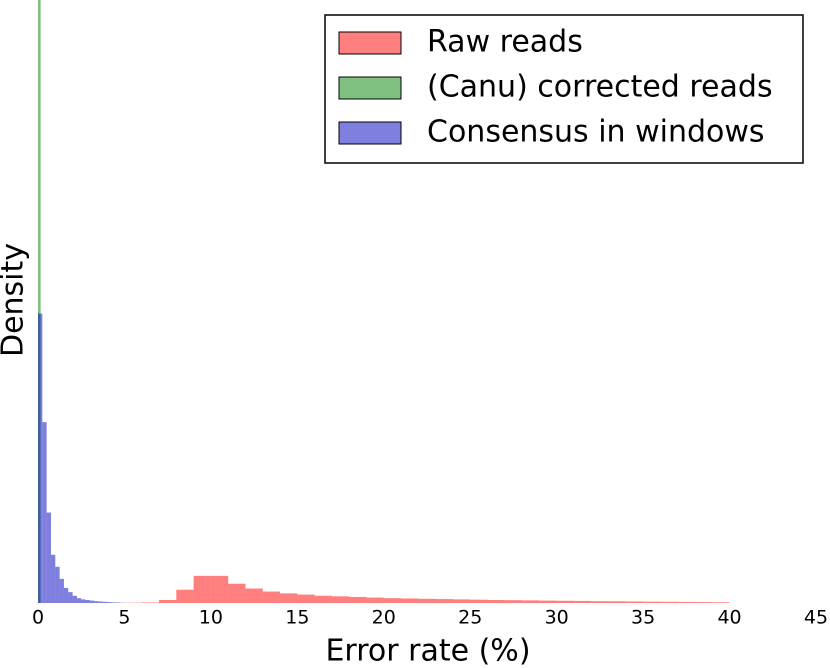 This screenshot has width=830, height=668. Describe the element at coordinates (816, 618) in the screenshot. I see `x-tick-label: 45` at that location.